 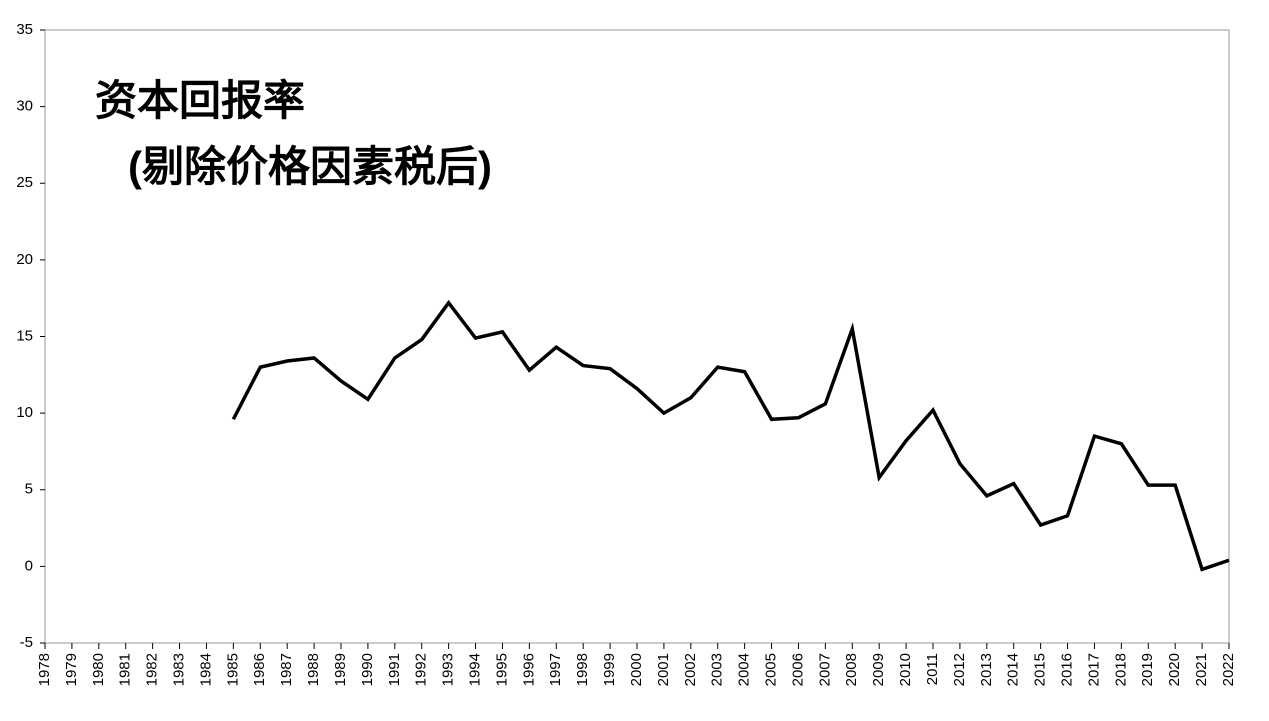 What do you see at coordinates (179, 669) in the screenshot?
I see `x-tick-label: 1983` at bounding box center [179, 669].